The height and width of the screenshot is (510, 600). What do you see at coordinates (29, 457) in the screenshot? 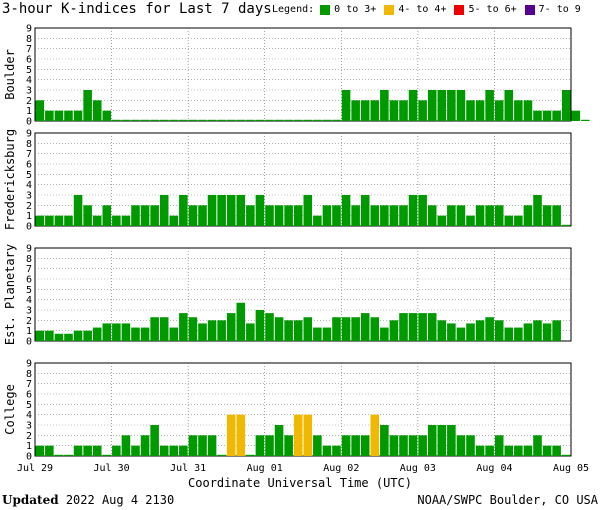
I see `y-tick-label: 0` at bounding box center [29, 457].